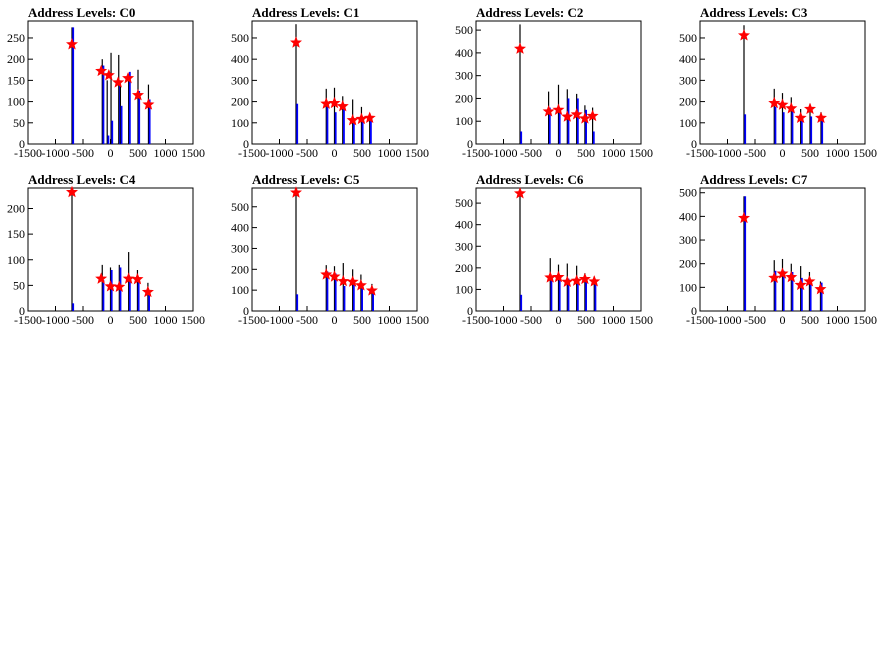  What do you see at coordinates (530, 179) in the screenshot?
I see `chart-title: Address Levels: C6` at bounding box center [530, 179].